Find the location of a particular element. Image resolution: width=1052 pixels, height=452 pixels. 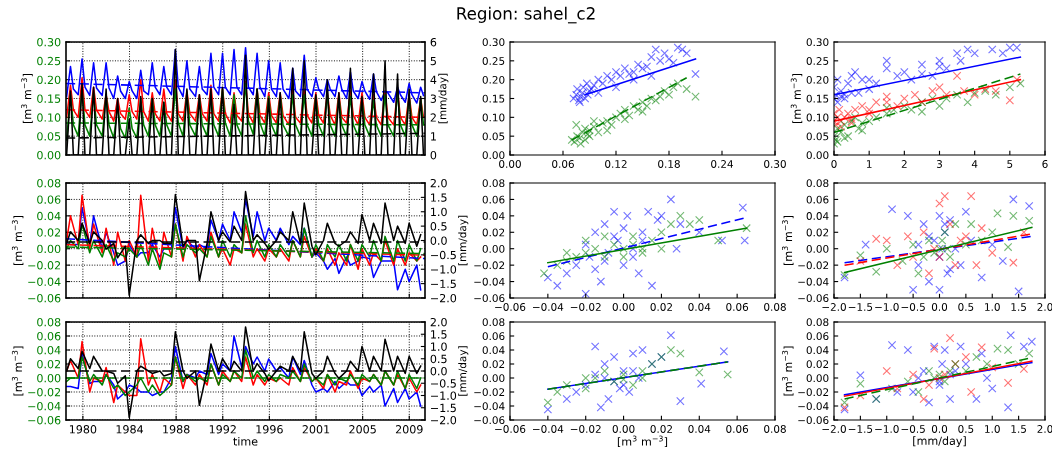

x-tick-label: 1.5 is located at coordinates (1018, 429).